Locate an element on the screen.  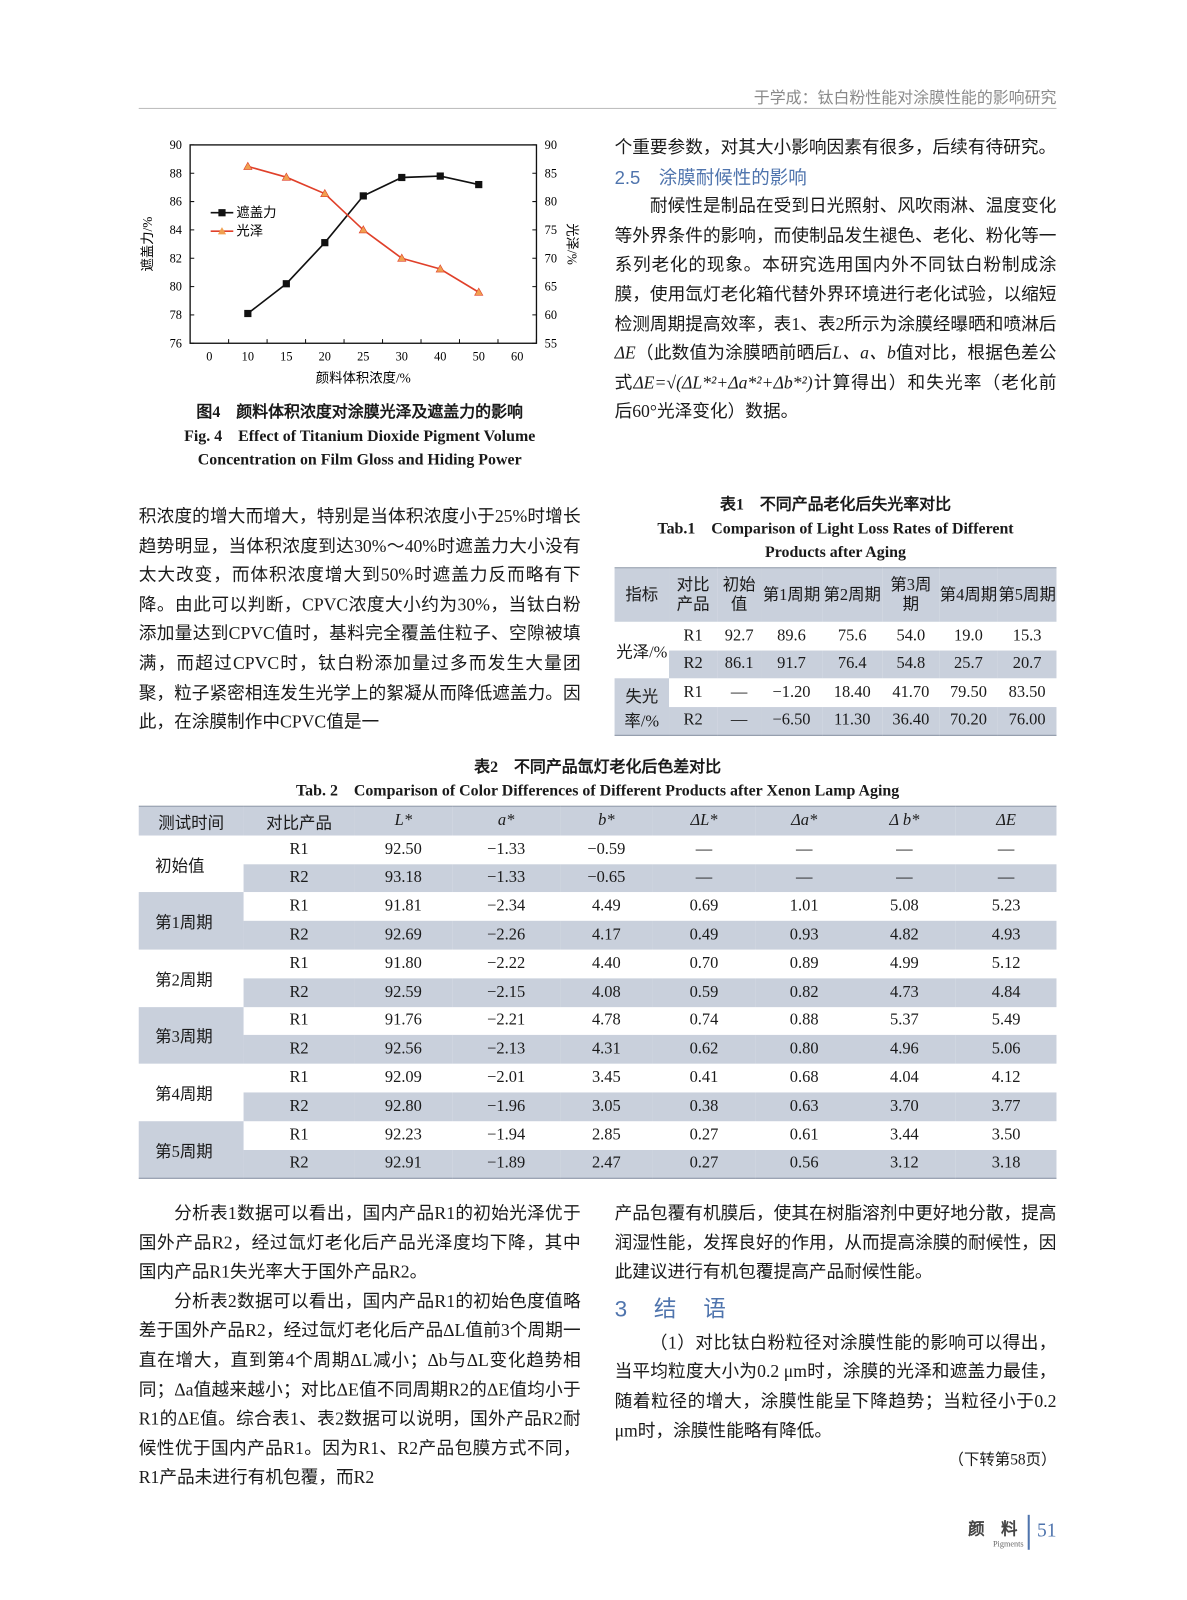
table-cell: 4.31 is located at coordinates (606, 1049).